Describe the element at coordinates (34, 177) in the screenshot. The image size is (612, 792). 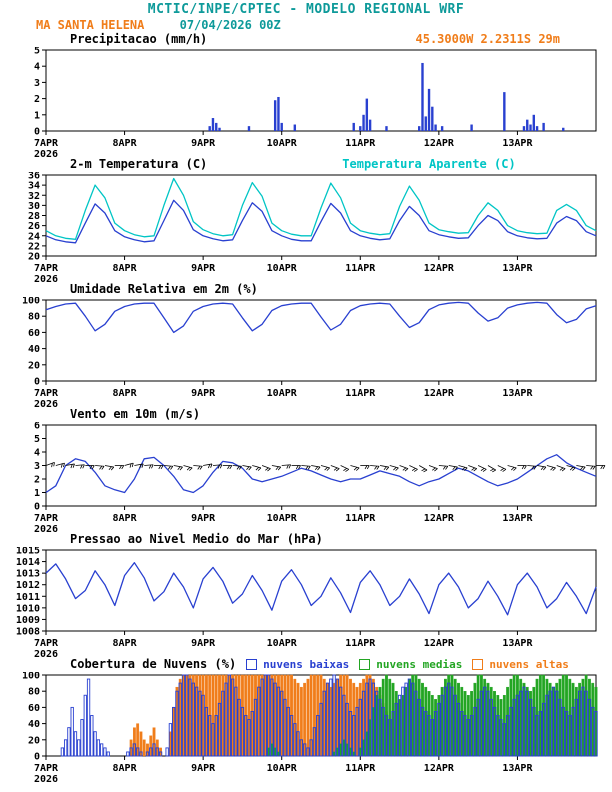
I see `svg-text: 36` at that location.